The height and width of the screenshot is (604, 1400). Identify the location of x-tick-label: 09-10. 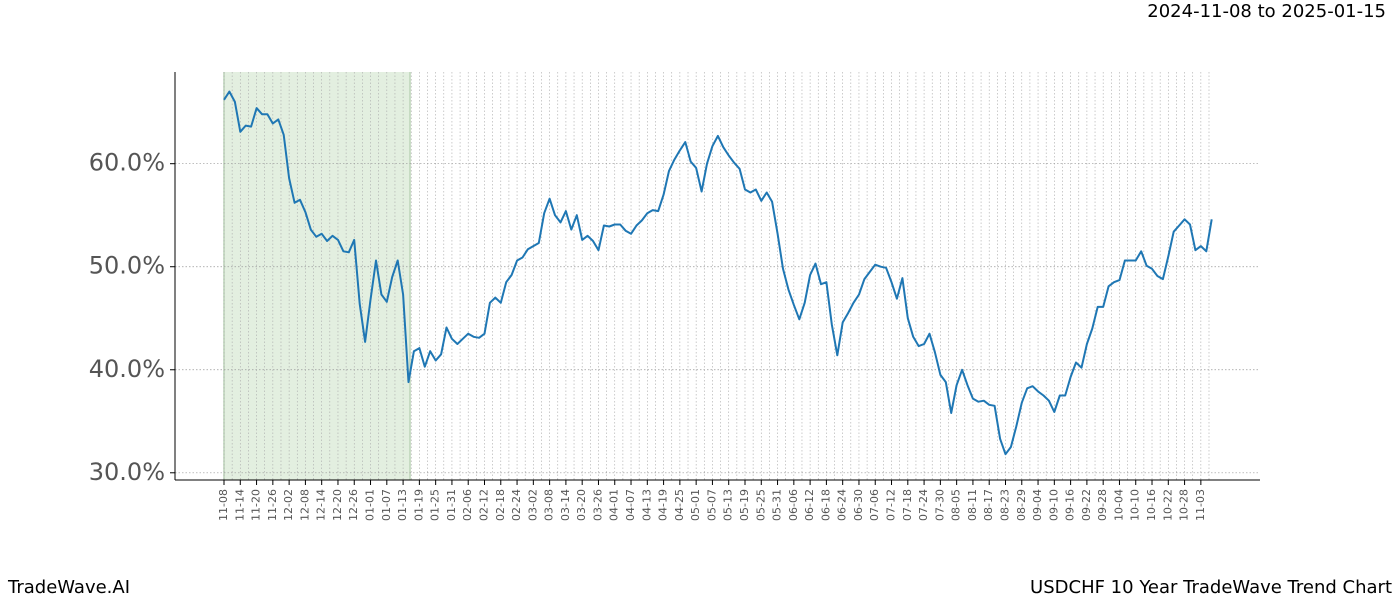
(1053, 505).